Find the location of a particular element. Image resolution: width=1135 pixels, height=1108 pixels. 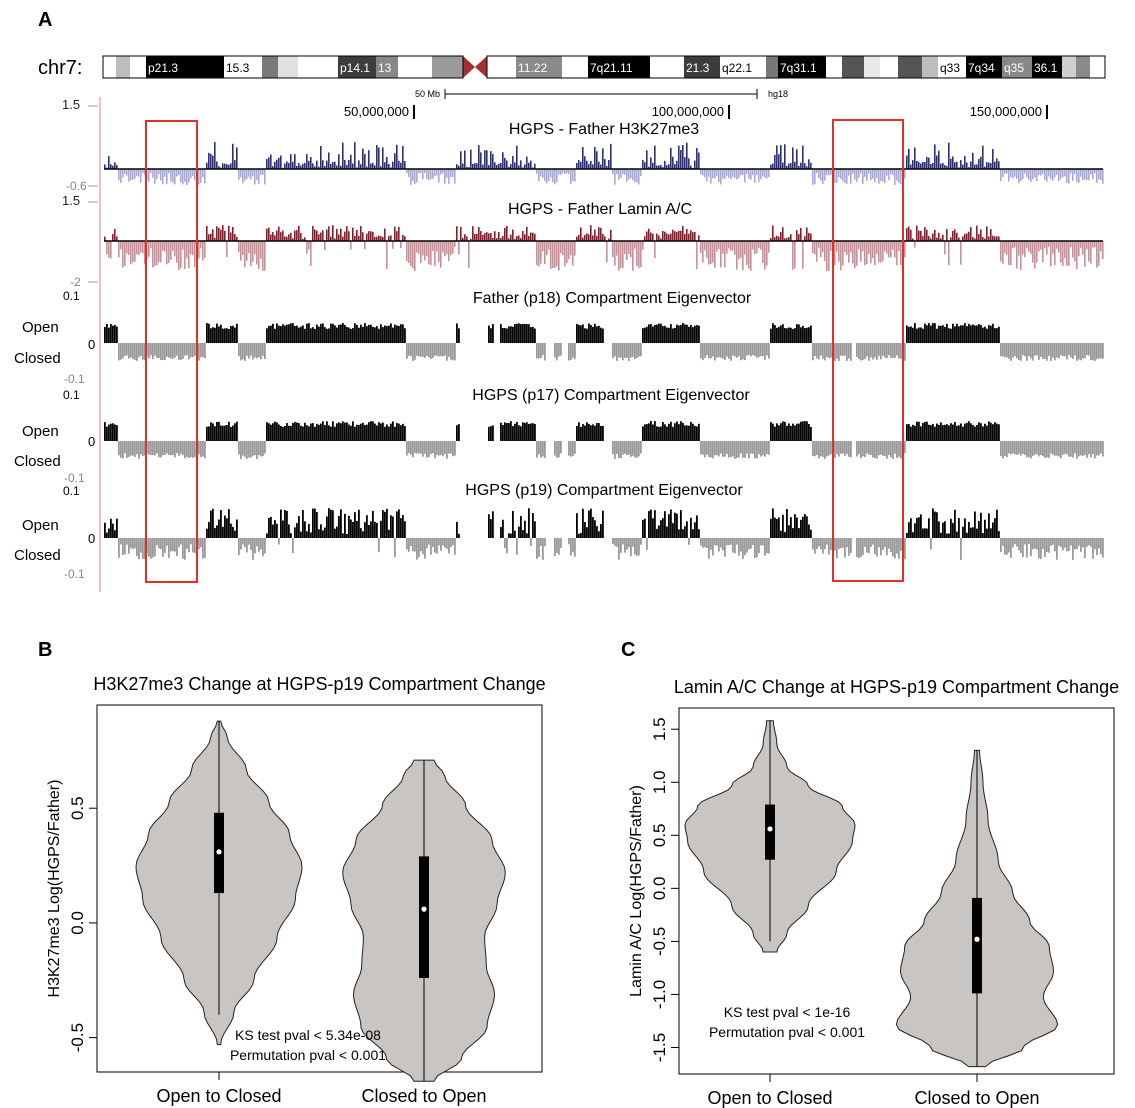

ideogram-band is located at coordinates (1017, 67).